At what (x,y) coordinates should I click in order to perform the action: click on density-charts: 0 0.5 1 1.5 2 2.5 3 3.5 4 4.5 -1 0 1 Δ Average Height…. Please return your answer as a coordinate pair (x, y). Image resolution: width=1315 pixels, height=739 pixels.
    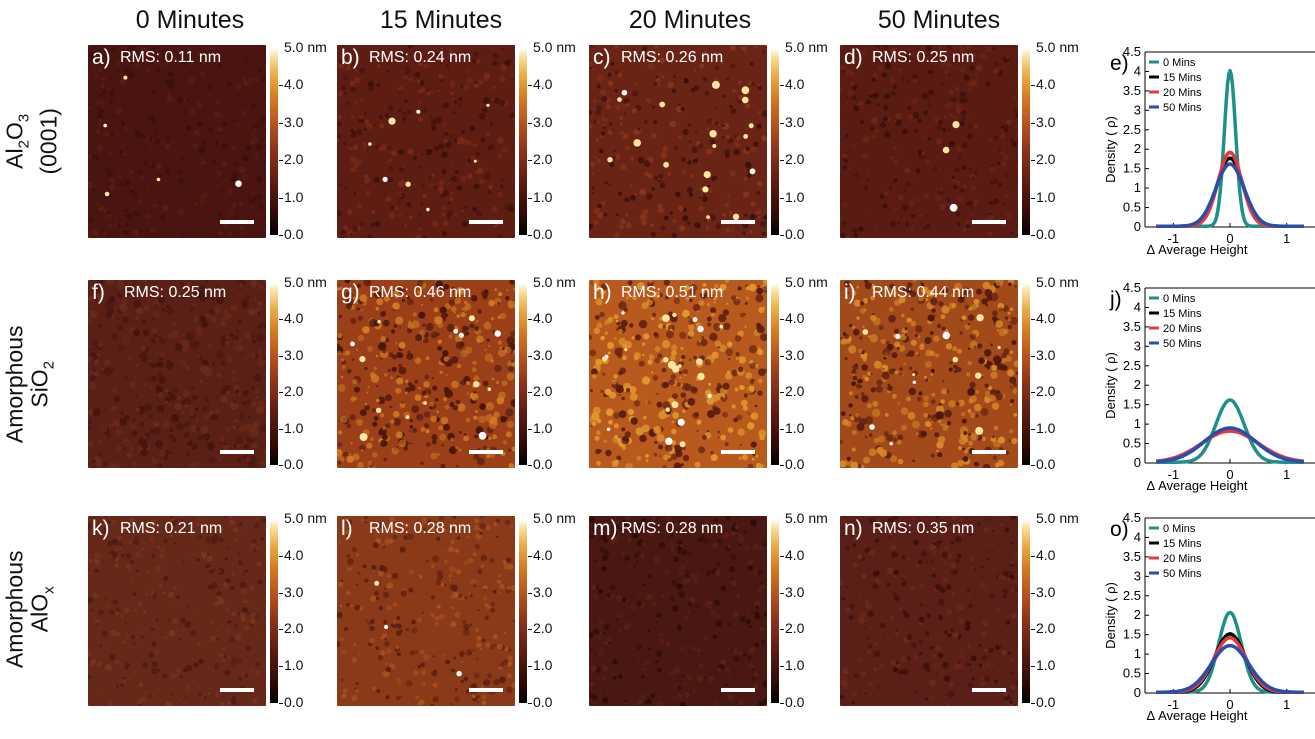
    Looking at the image, I should click on (1209, 383).